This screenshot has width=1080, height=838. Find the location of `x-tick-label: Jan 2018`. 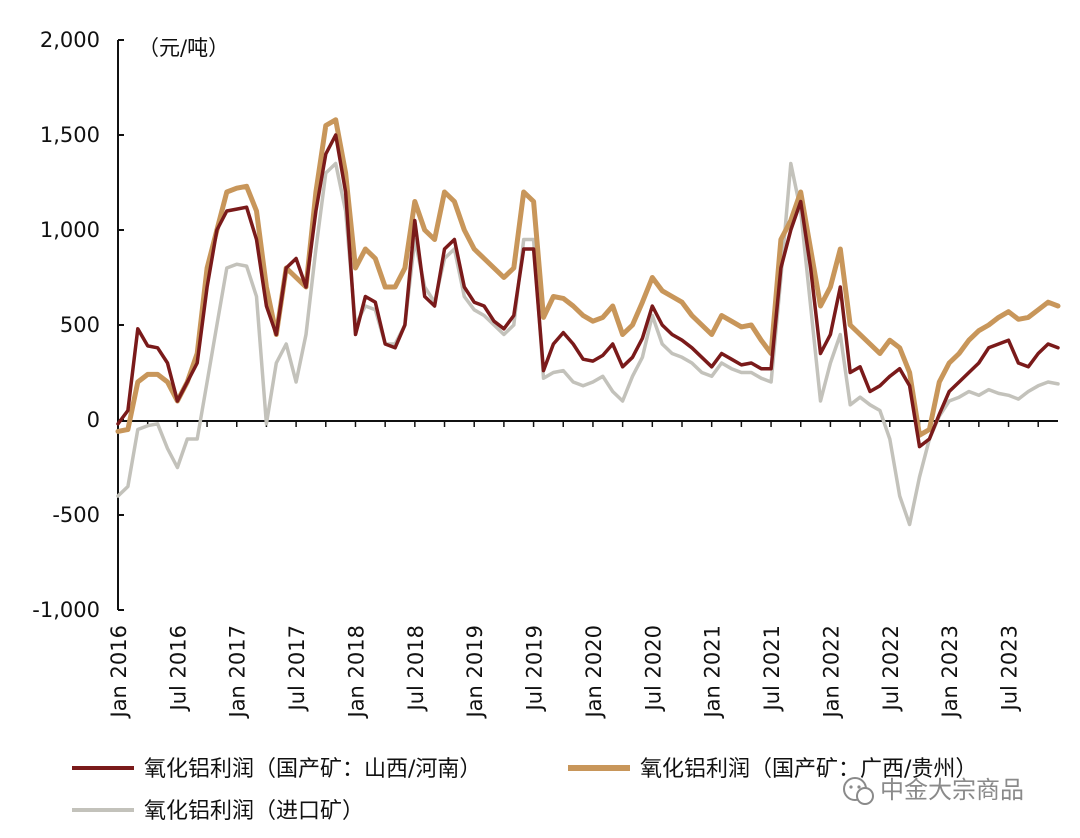

x-tick-label: Jan 2018 is located at coordinates (356, 672).